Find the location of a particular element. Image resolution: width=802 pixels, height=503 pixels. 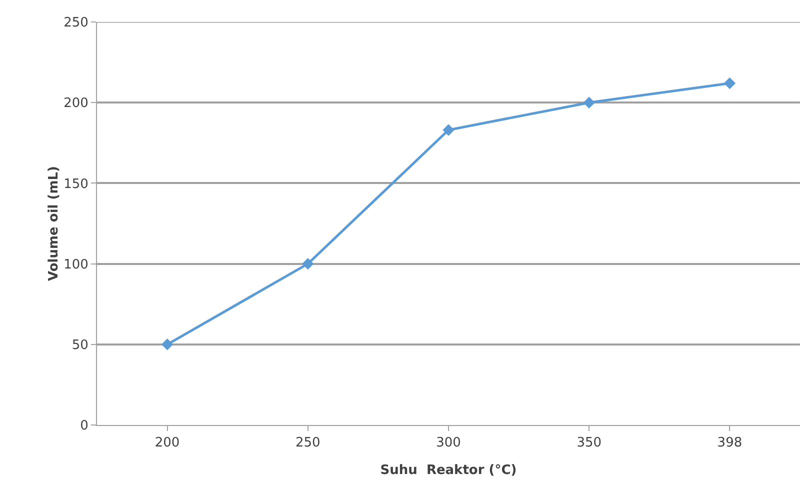

y-axis-title: Volume oil (mL) is located at coordinates (54, 223).